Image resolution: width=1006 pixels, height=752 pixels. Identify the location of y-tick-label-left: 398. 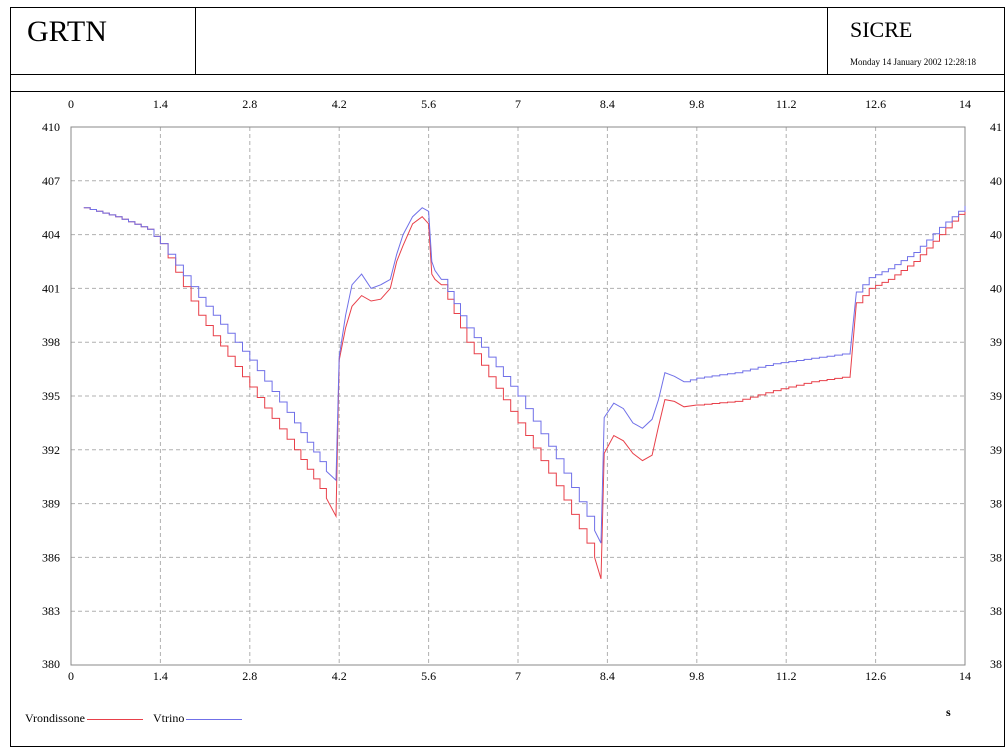
(51, 342).